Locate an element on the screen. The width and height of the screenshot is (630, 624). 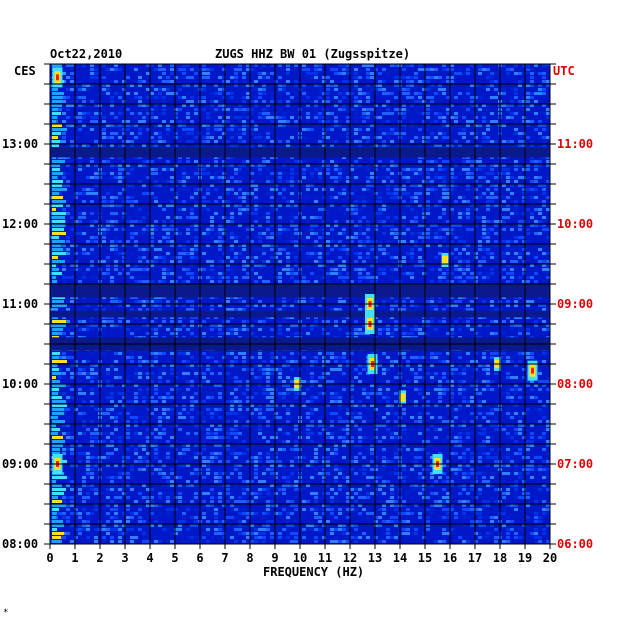
date-label: Oct22,2010 is located at coordinates (86, 54).